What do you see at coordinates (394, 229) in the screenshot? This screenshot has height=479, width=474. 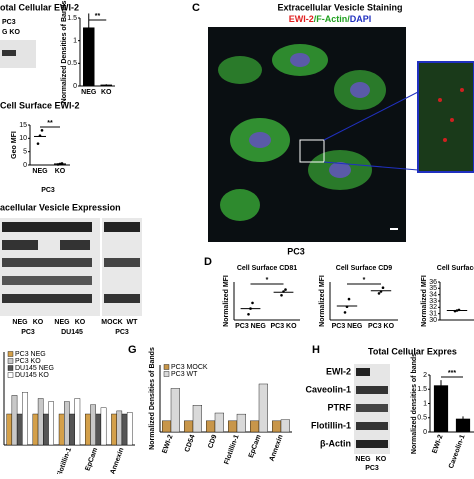 I see `scale-bar` at bounding box center [394, 229].